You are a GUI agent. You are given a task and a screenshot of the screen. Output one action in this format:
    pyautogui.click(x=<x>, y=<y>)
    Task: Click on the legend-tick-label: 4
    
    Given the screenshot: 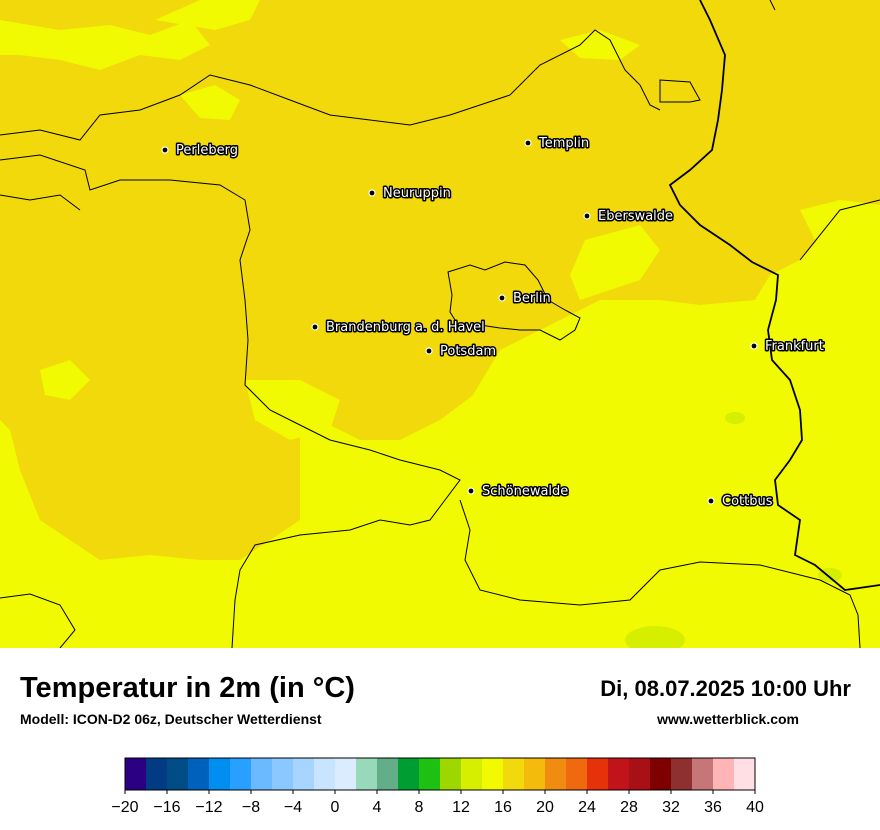 What is the action you would take?
    pyautogui.click(x=377, y=807)
    